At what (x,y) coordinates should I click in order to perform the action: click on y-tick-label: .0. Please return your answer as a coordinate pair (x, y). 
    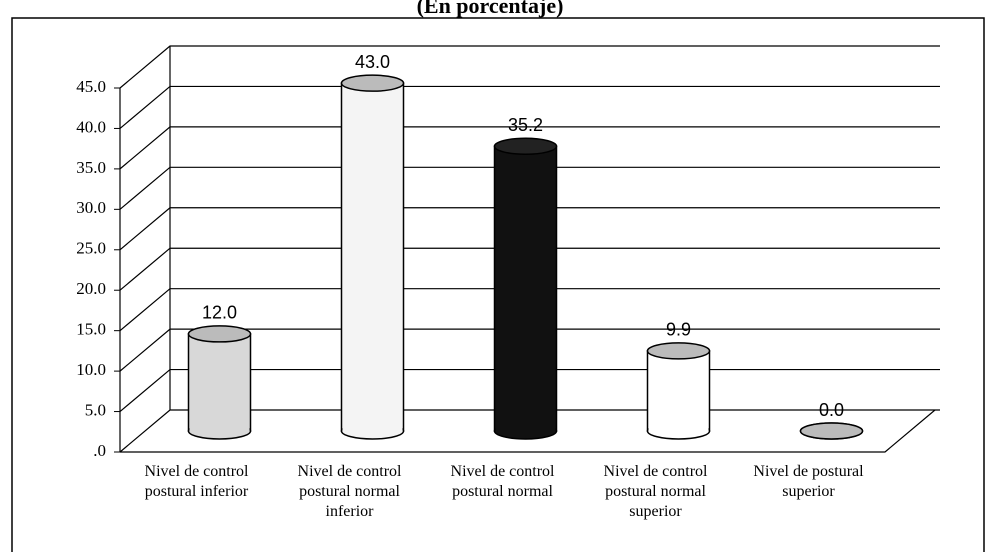
    Looking at the image, I should click on (99, 450).